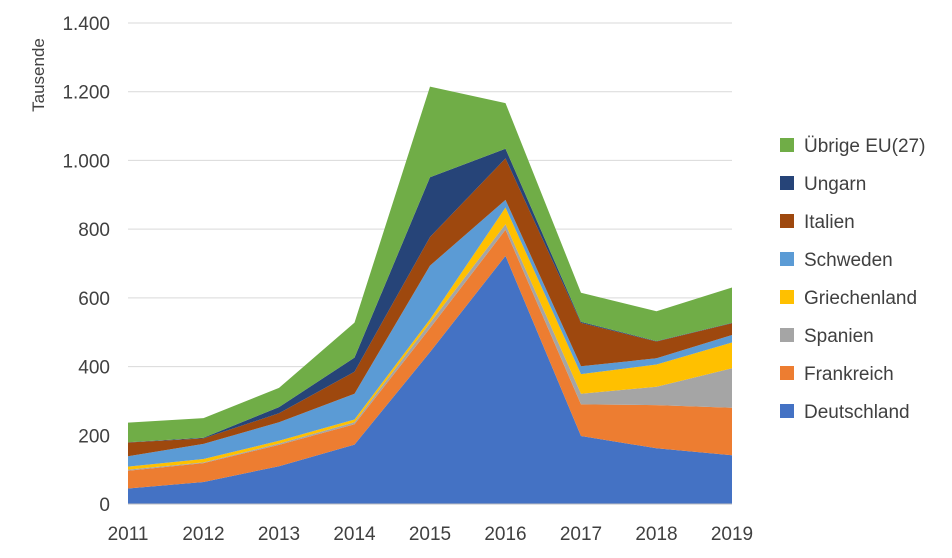 The height and width of the screenshot is (558, 952). Describe the element at coordinates (848, 260) in the screenshot. I see `legend-label-schweden: Schweden` at that location.